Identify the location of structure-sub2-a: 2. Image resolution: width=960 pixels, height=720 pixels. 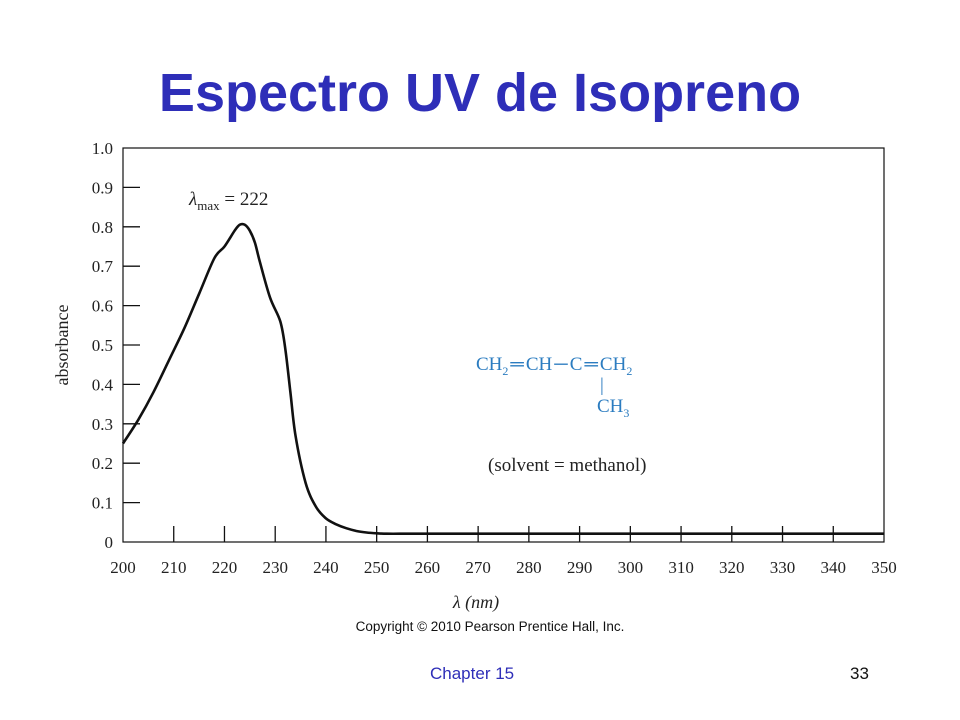
(505, 371).